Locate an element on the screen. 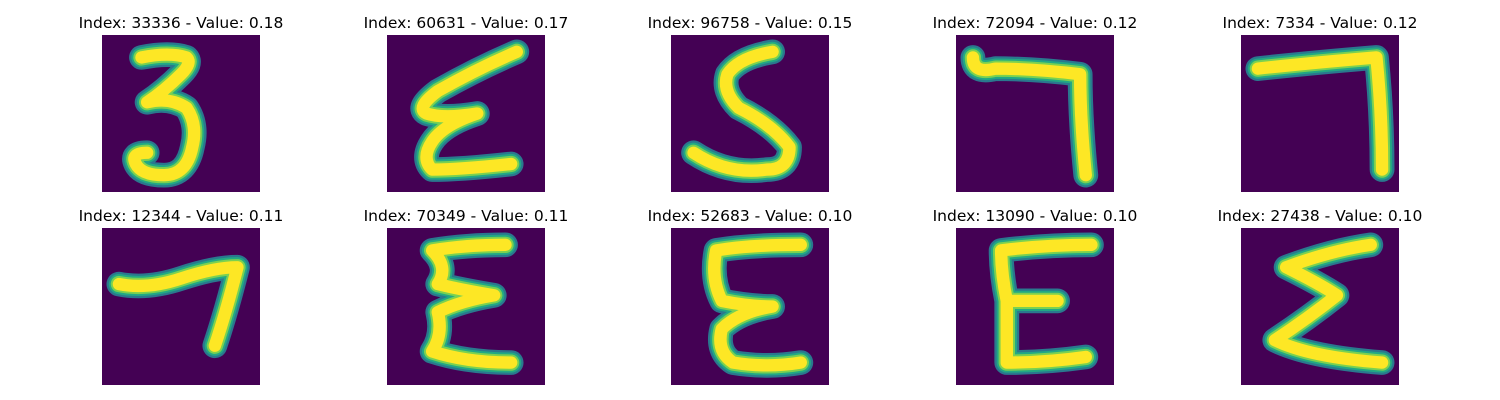  image-panel-4: Index: 72094 - Value: 0.12 is located at coordinates (1035, 102).